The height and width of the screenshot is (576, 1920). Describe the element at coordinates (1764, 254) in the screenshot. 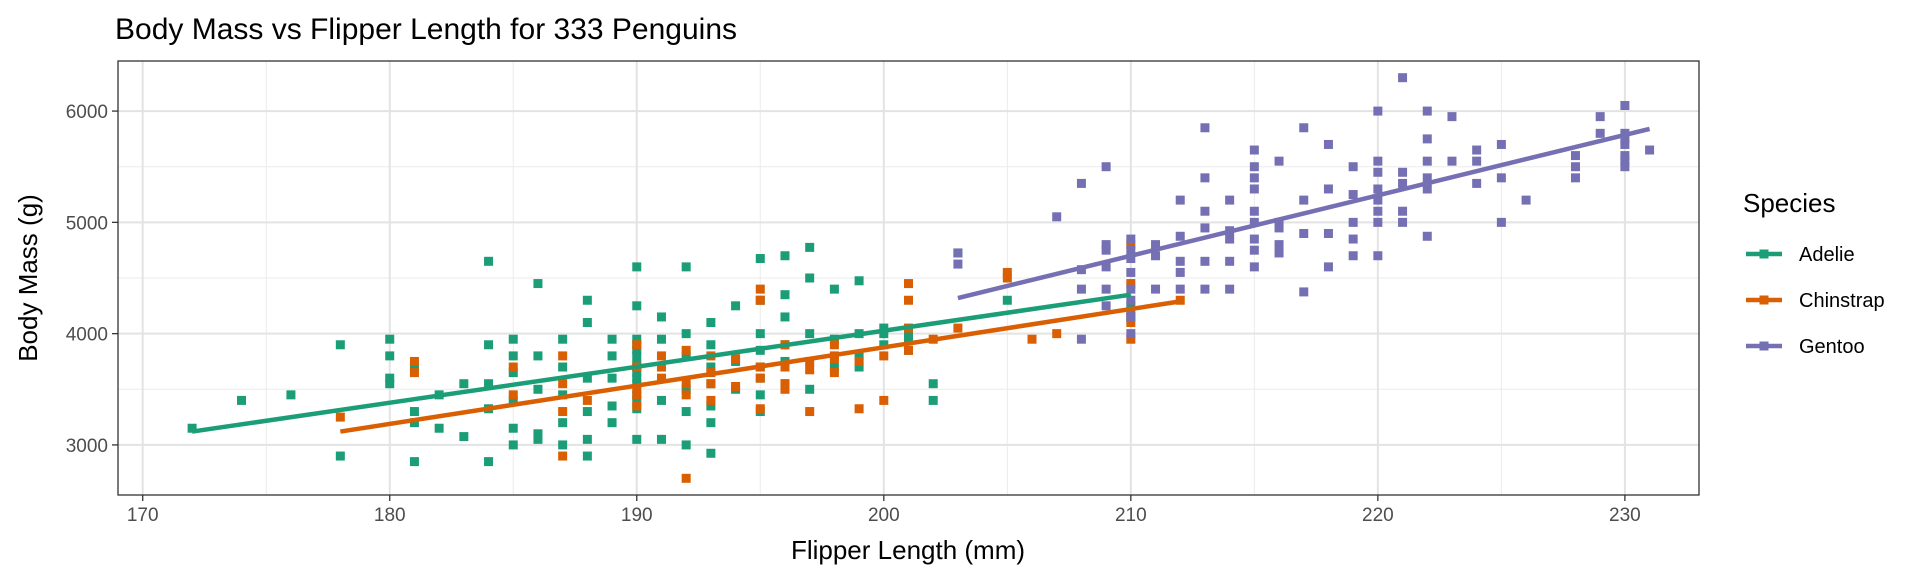

I see `legend-key-adelie` at that location.